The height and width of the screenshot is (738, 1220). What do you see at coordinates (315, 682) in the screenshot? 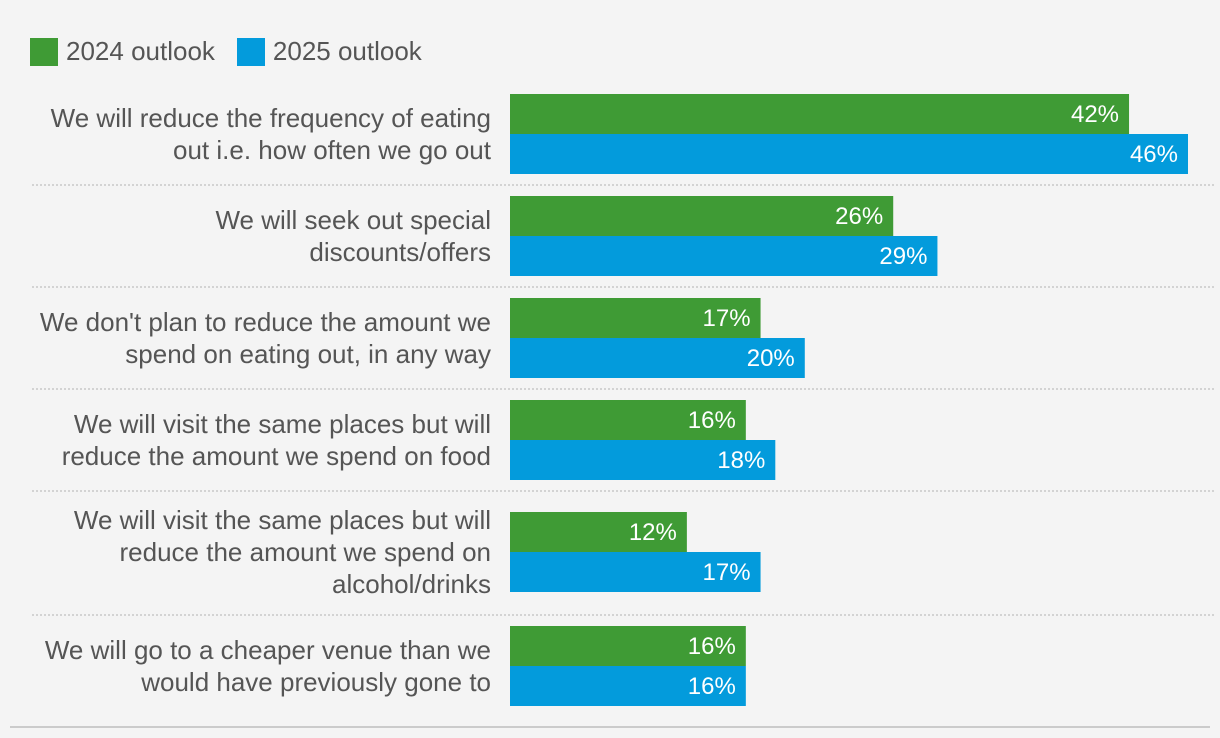
I see `category-label-line: would have previously gone to` at bounding box center [315, 682].